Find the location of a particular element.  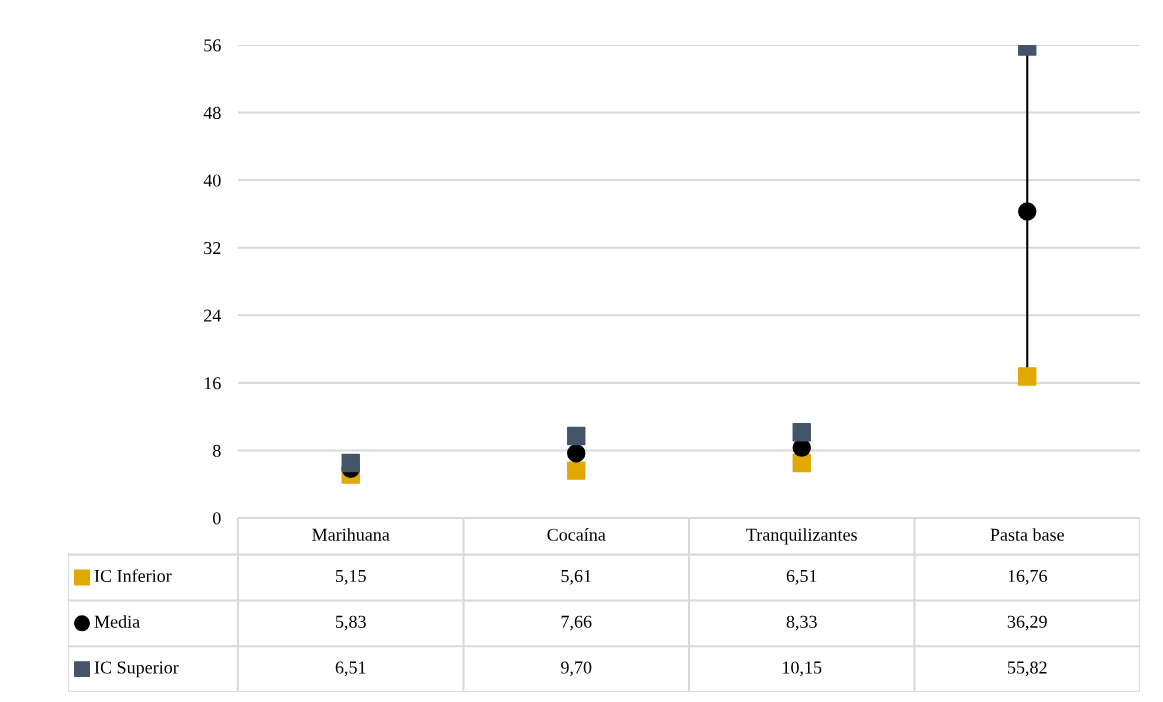

y-tick-label: 16 is located at coordinates (212, 383).